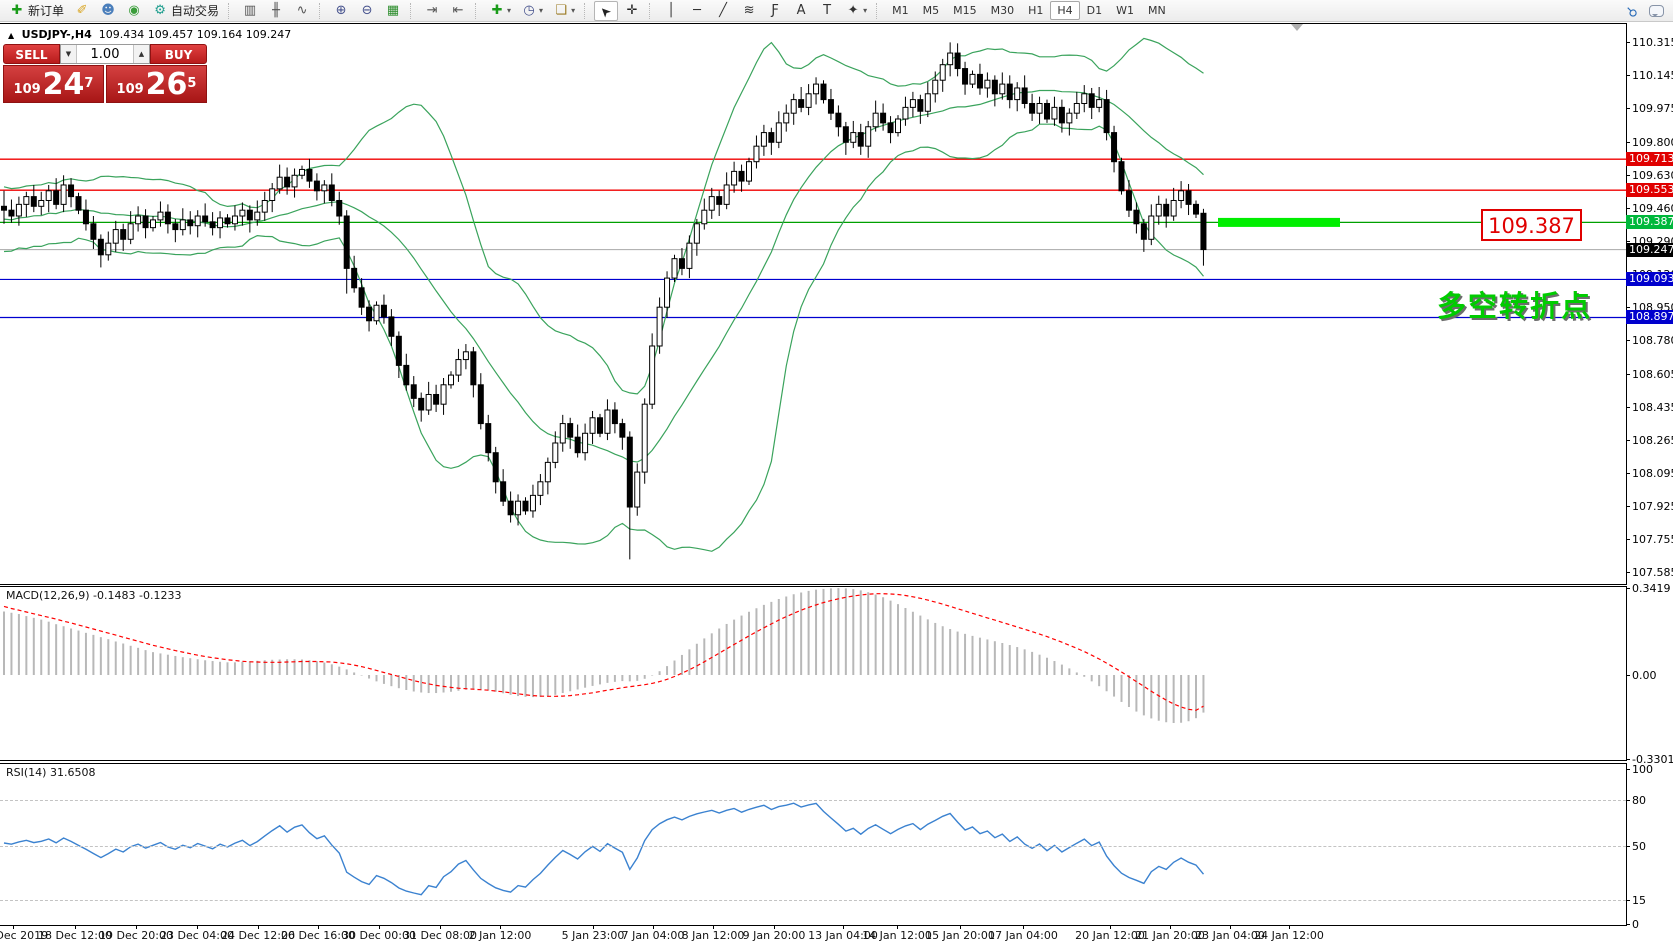 This screenshot has width=1673, height=947. I want to click on buy-button: BUY, so click(178, 54).